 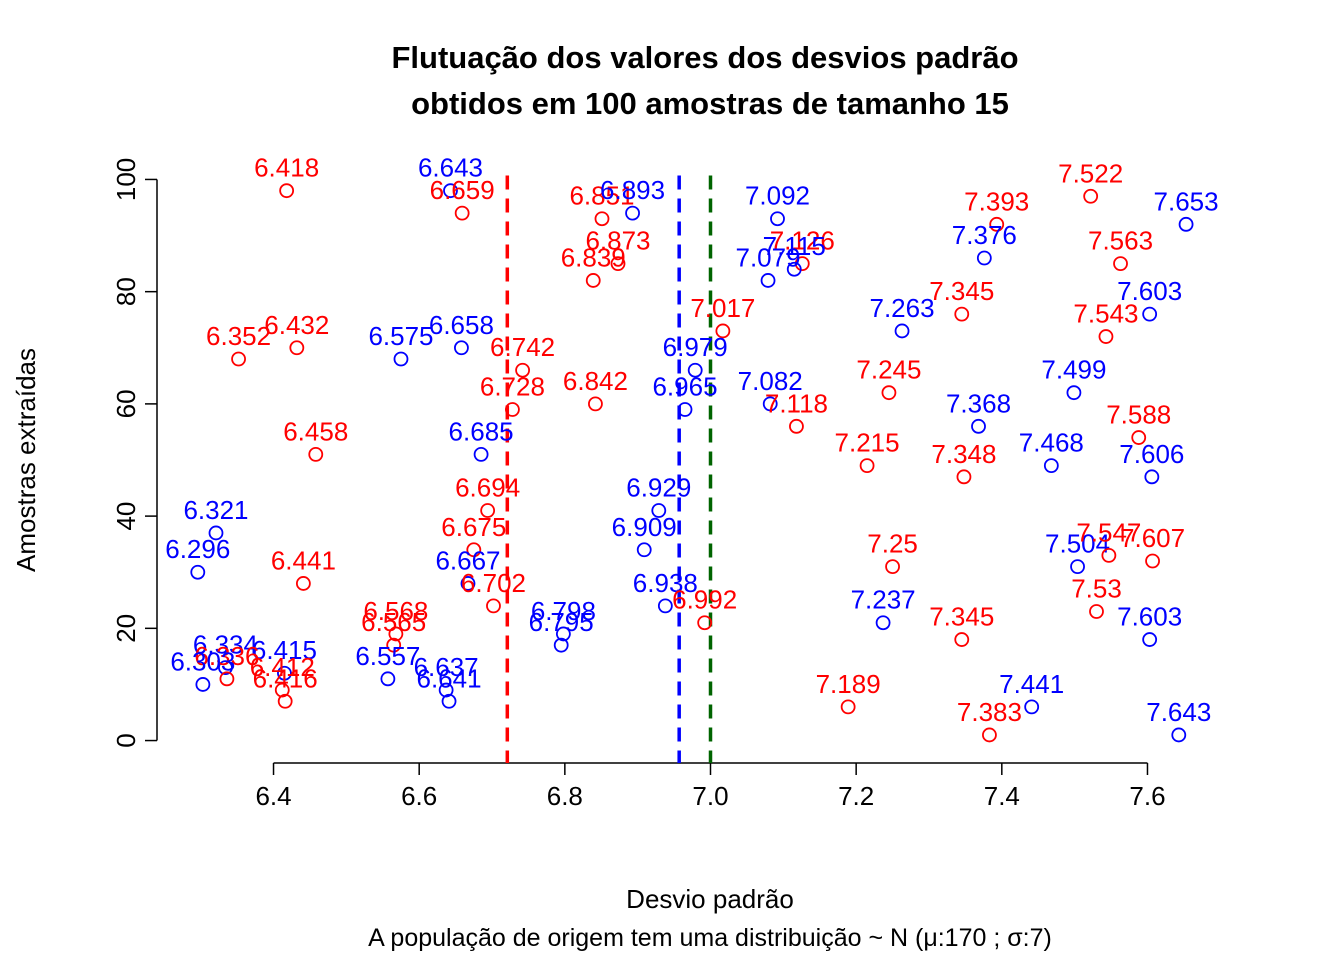 What do you see at coordinates (493, 583) in the screenshot?
I see `data-label: 6.702` at bounding box center [493, 583].